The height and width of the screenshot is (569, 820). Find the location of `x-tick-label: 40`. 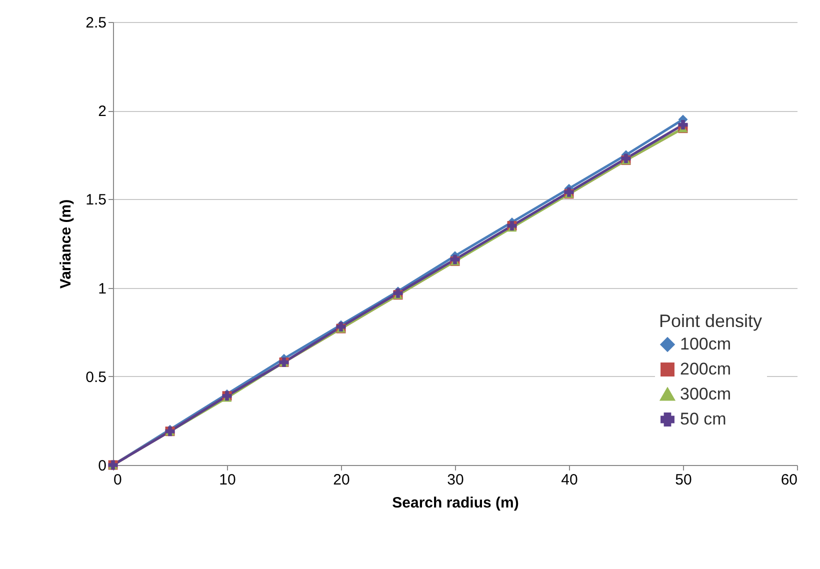

x-tick-label: 40 is located at coordinates (569, 480).